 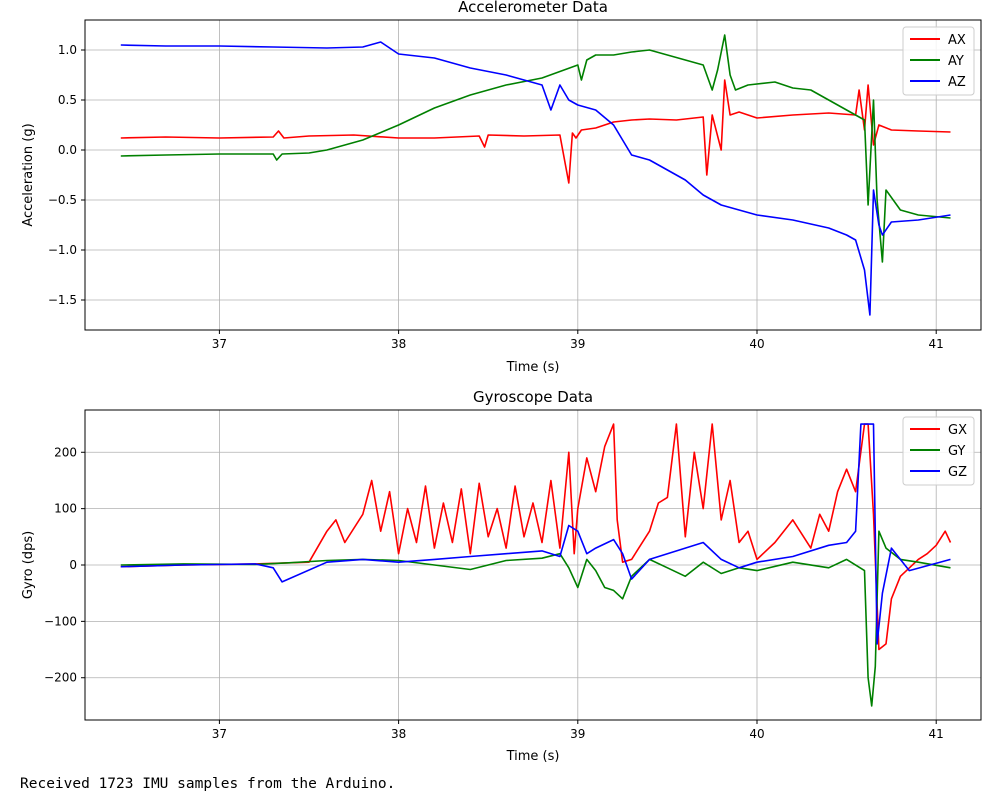 What do you see at coordinates (60, 621) in the screenshot?
I see `y-tick-label: −100` at bounding box center [60, 621].